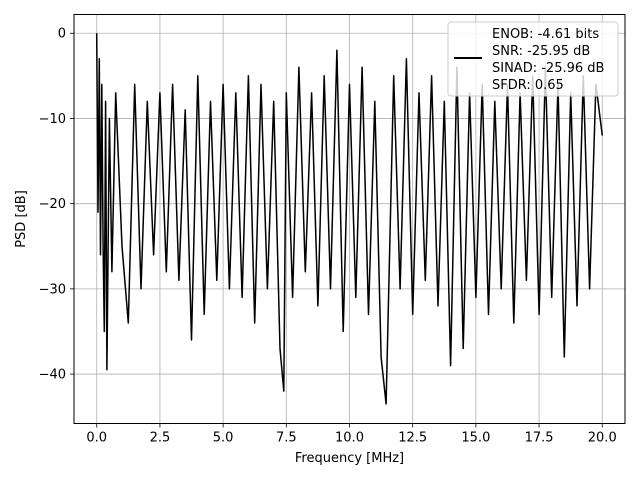  Describe the element at coordinates (62, 34) in the screenshot. I see `y-tick-label: 0` at that location.